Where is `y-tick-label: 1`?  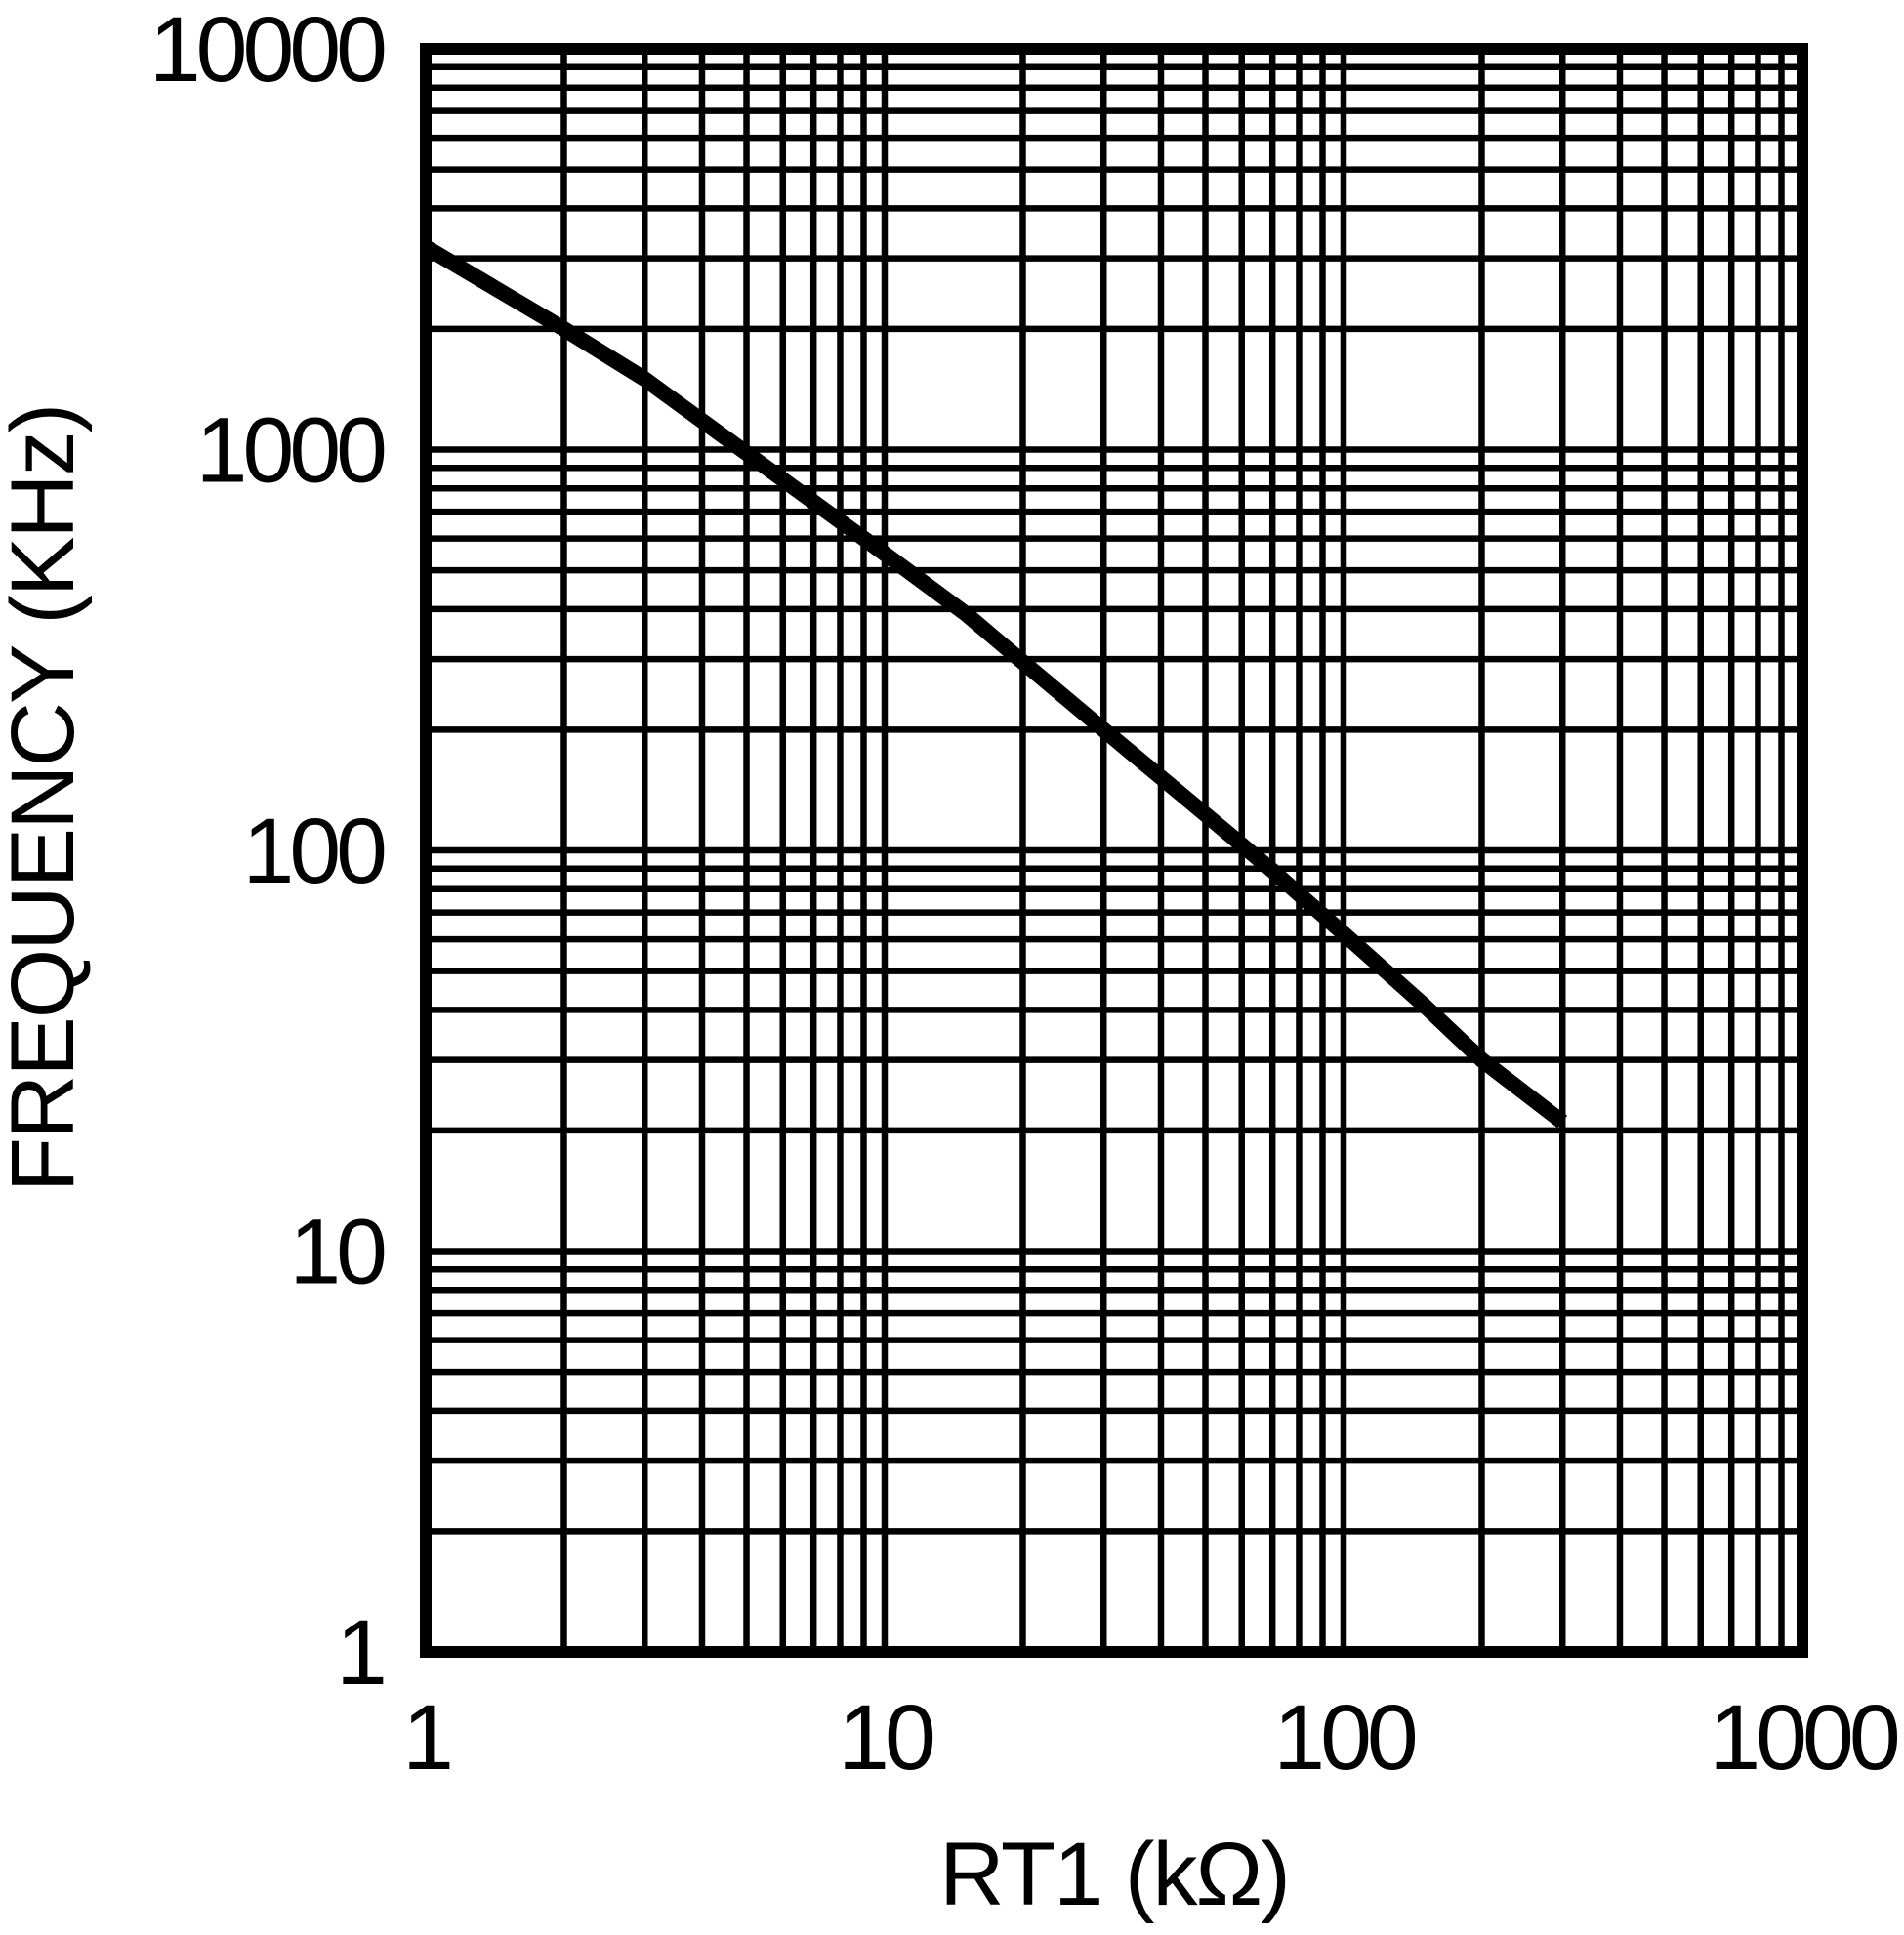
y-tick-label: 1 is located at coordinates (360, 1653).